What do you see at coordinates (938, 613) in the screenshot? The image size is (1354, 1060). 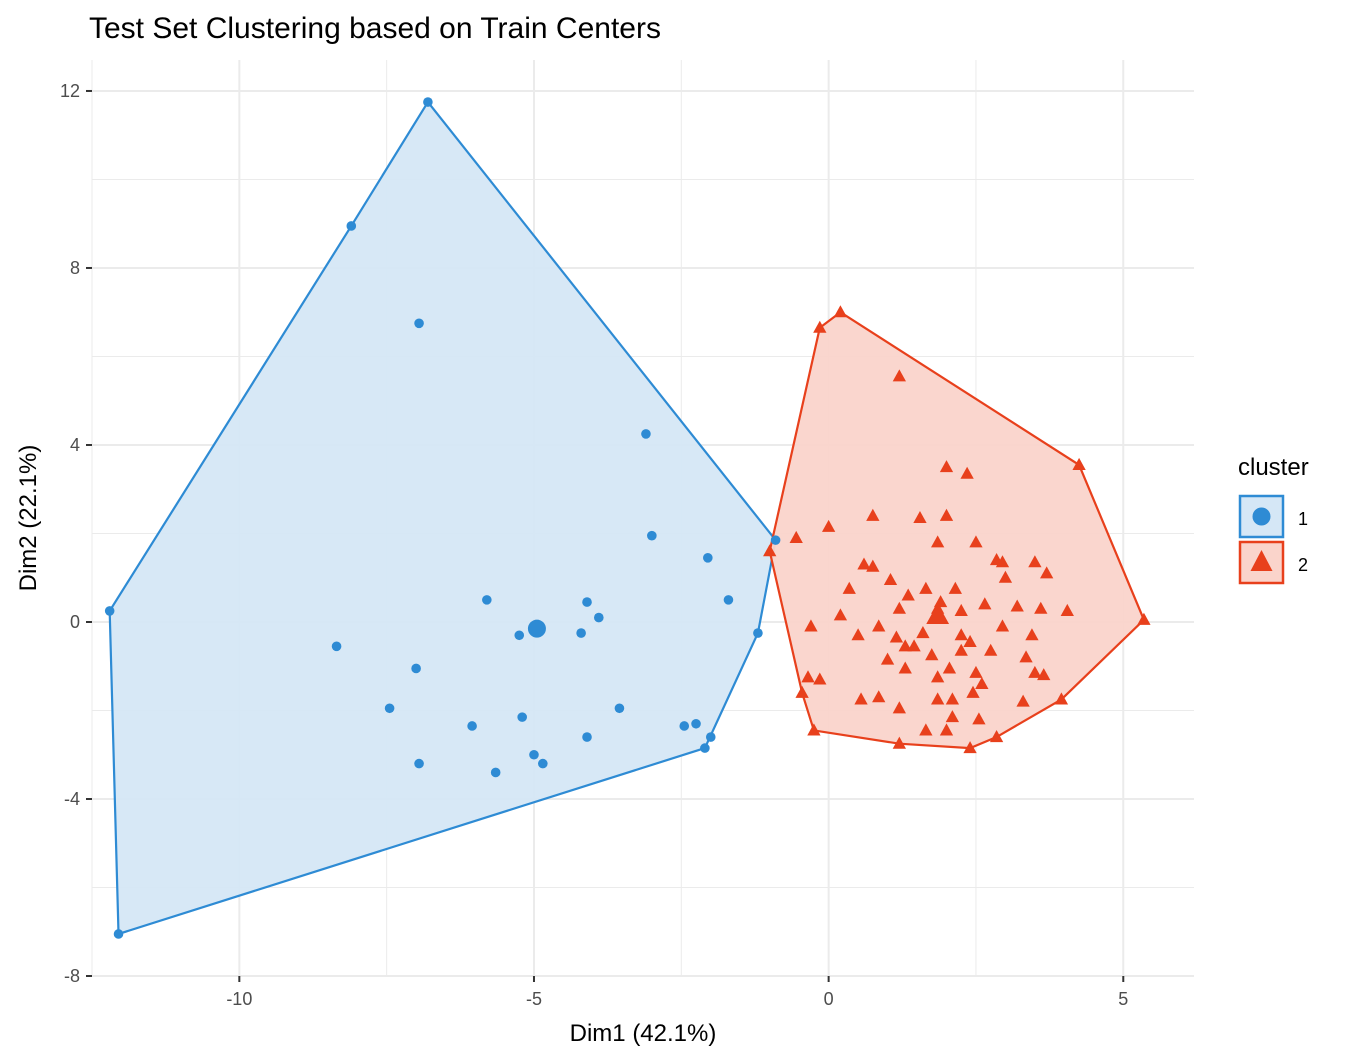 I see `cluster-2-center` at bounding box center [938, 613].